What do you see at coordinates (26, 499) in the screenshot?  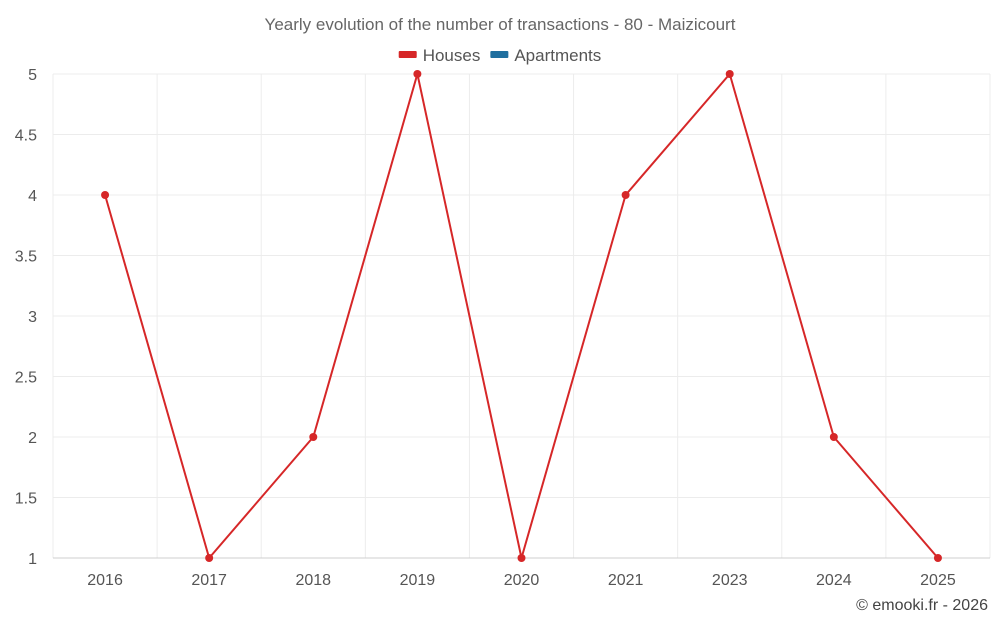 I see `y-tick-label: 1.5` at bounding box center [26, 499].